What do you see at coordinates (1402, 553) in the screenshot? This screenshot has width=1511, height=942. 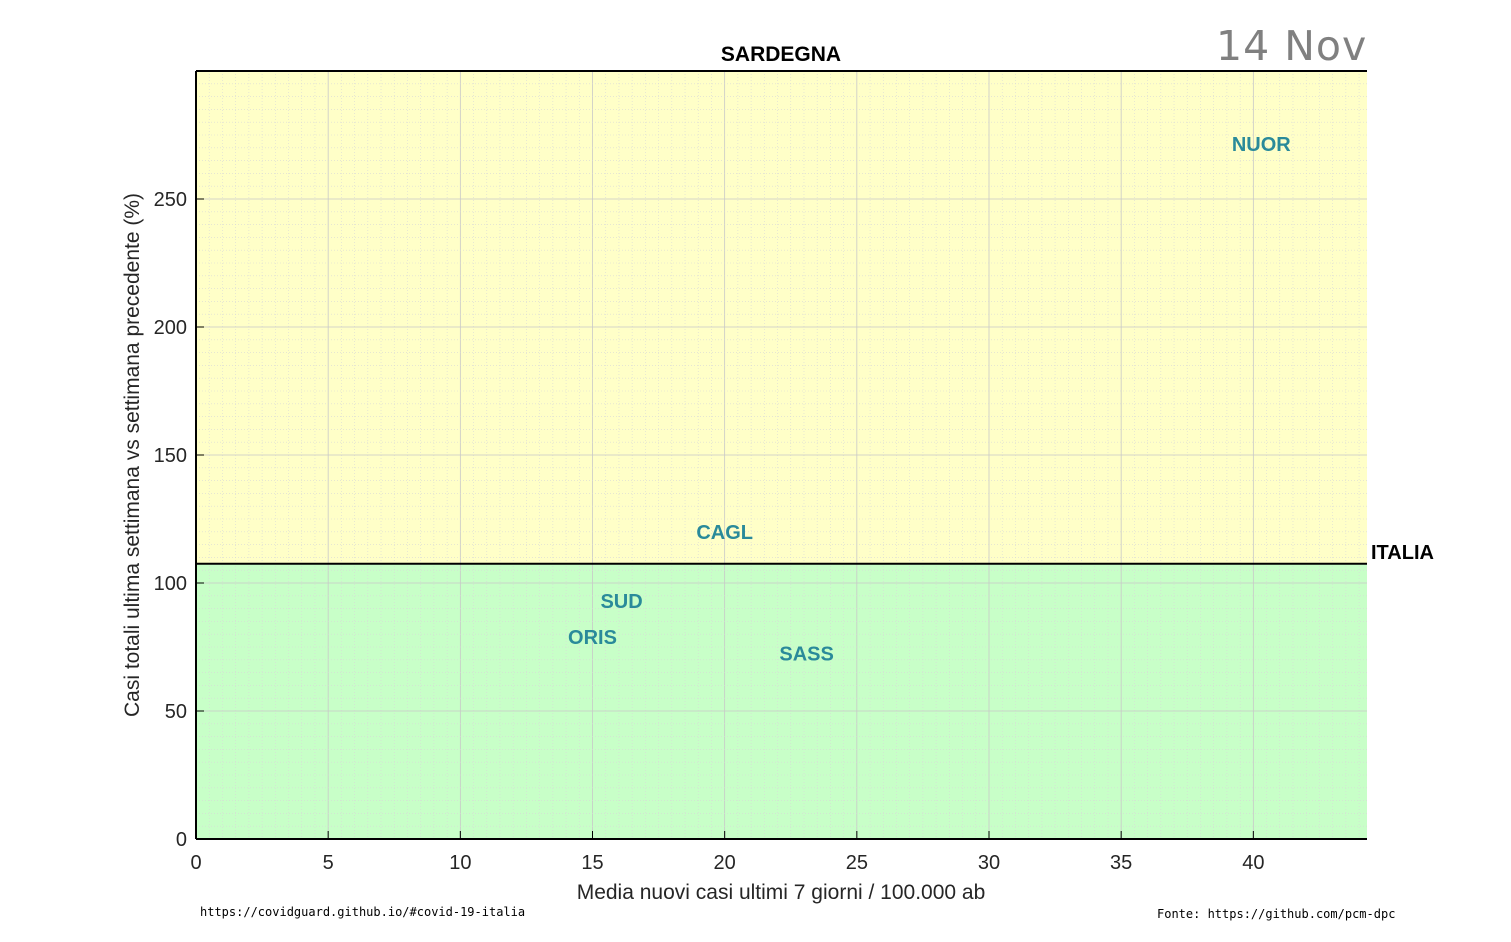 I see `reference-line-label: ITALIA` at bounding box center [1402, 553].